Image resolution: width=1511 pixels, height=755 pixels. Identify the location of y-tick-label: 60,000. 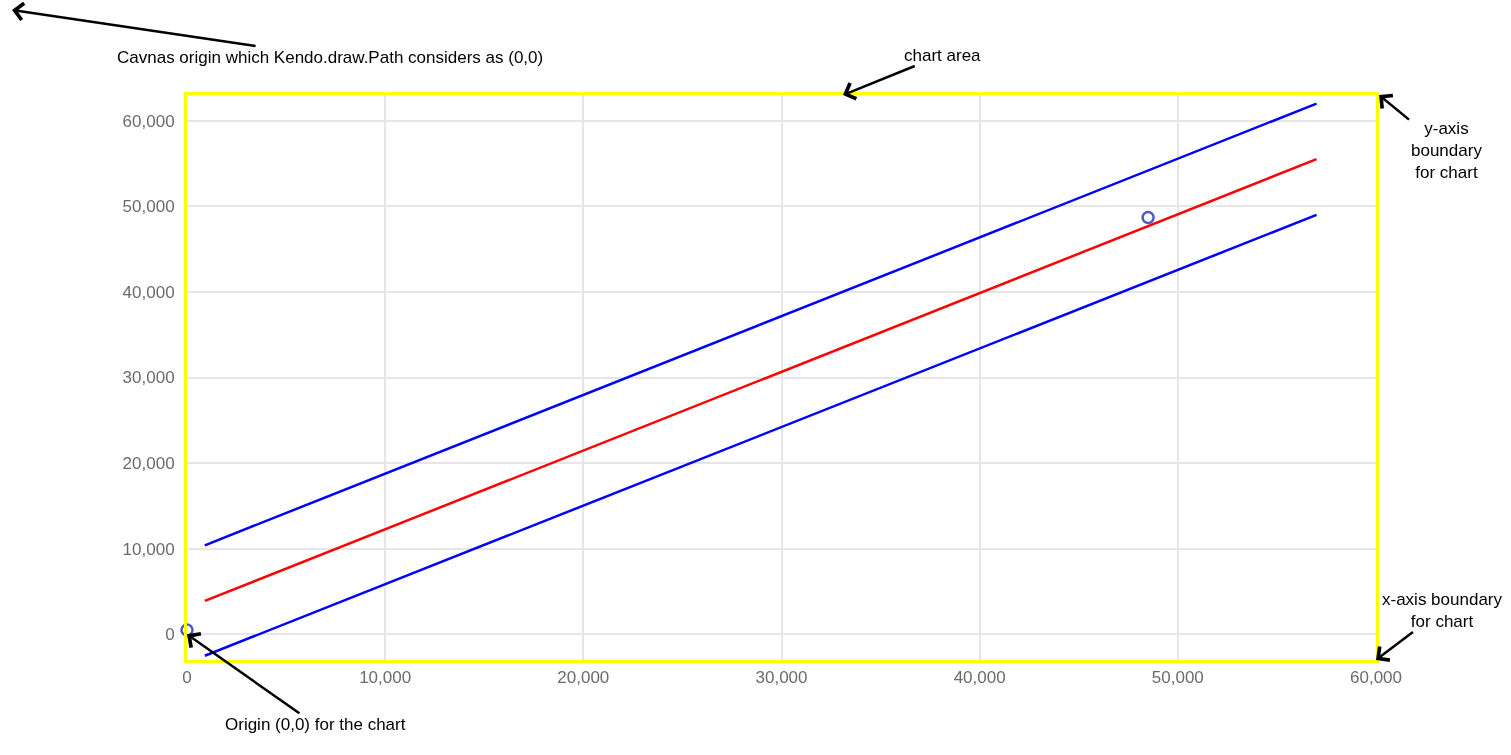
(148, 121).